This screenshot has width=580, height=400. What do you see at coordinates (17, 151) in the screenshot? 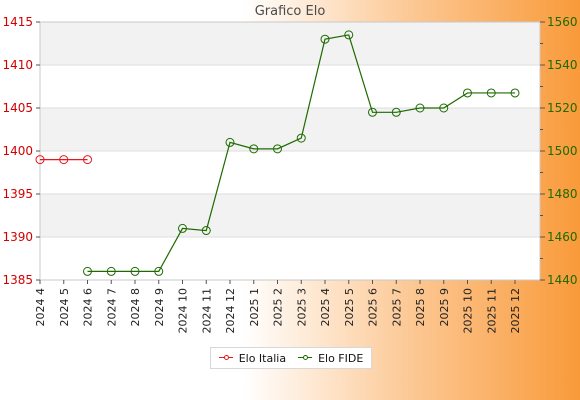
I see `left-axis-tick-label: 1400` at bounding box center [17, 151].